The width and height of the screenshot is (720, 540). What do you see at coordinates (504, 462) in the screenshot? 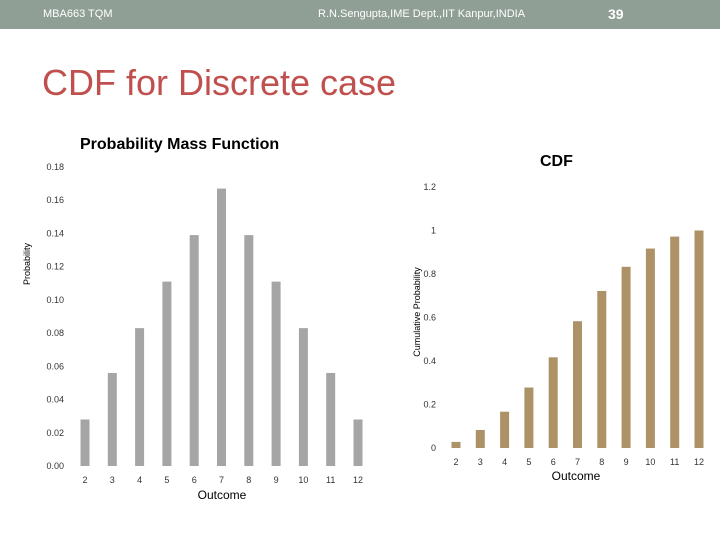
I see `cdf-xtick-label: 4` at bounding box center [504, 462].